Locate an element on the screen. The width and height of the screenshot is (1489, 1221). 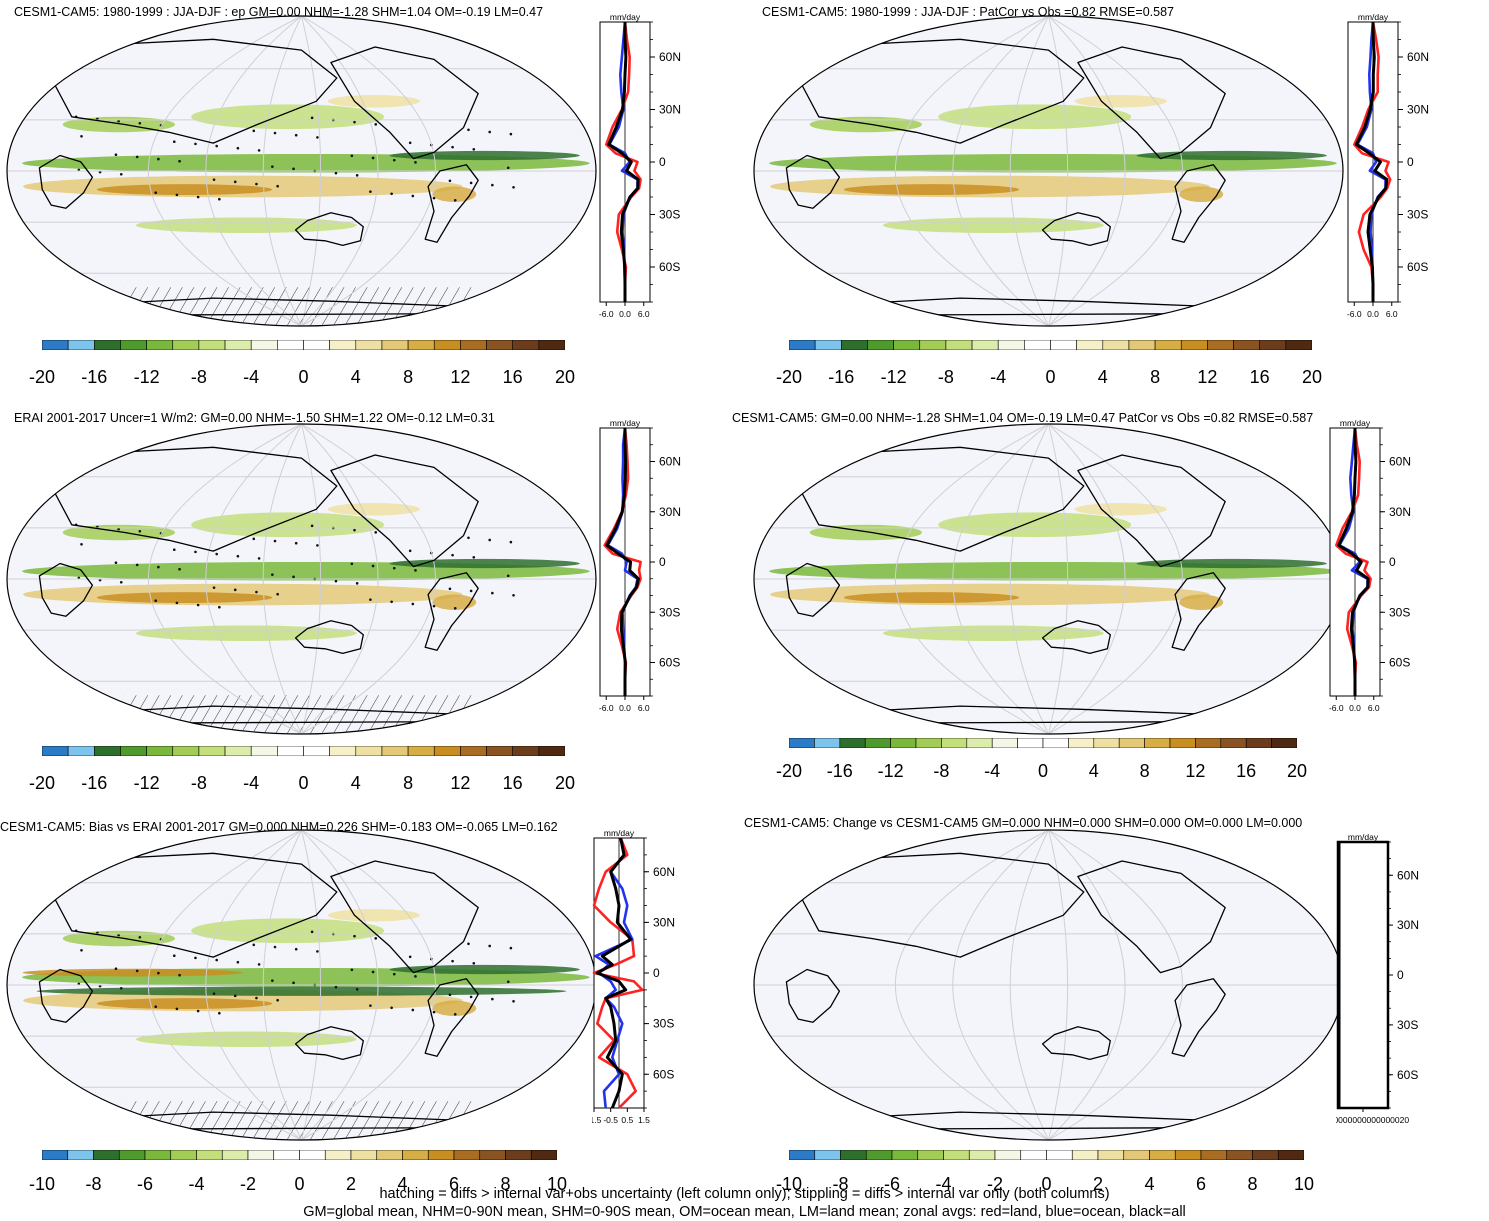
colorbar-tick-label: 10 is located at coordinates (557, 1184).